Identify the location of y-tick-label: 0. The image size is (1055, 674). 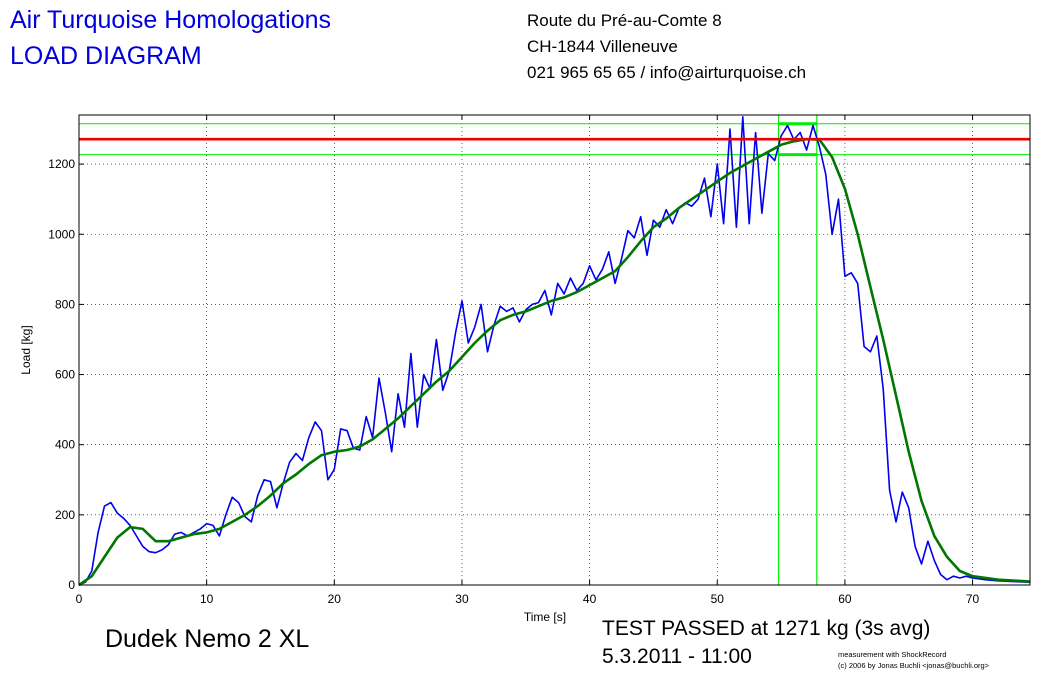
(71, 585).